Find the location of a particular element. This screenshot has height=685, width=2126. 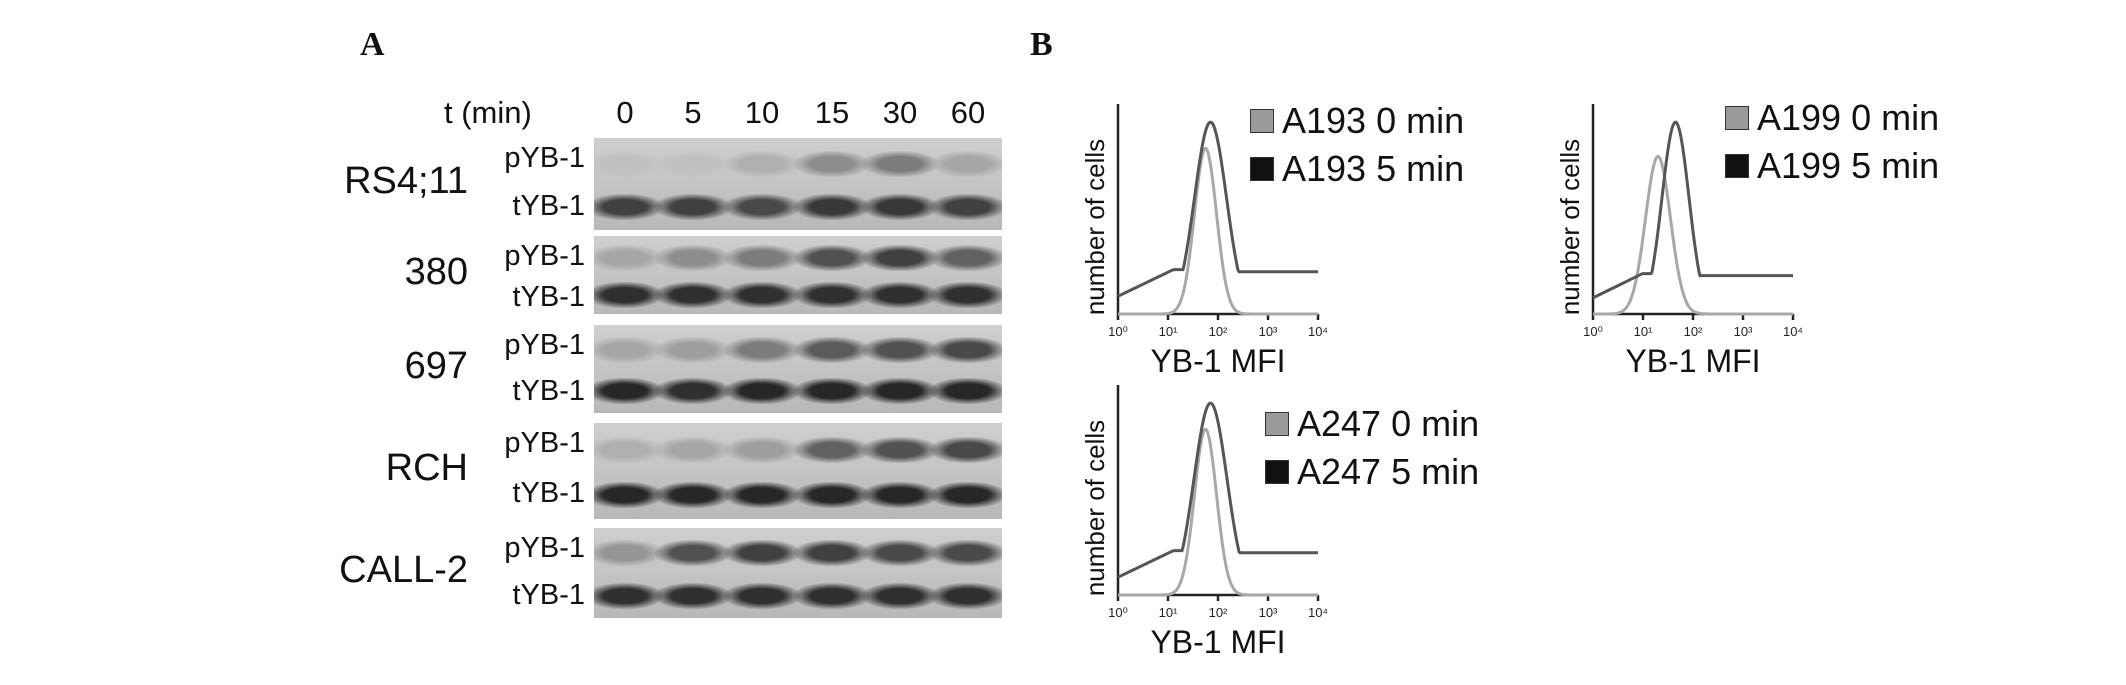

panel-b-letter: B is located at coordinates (1041, 44).